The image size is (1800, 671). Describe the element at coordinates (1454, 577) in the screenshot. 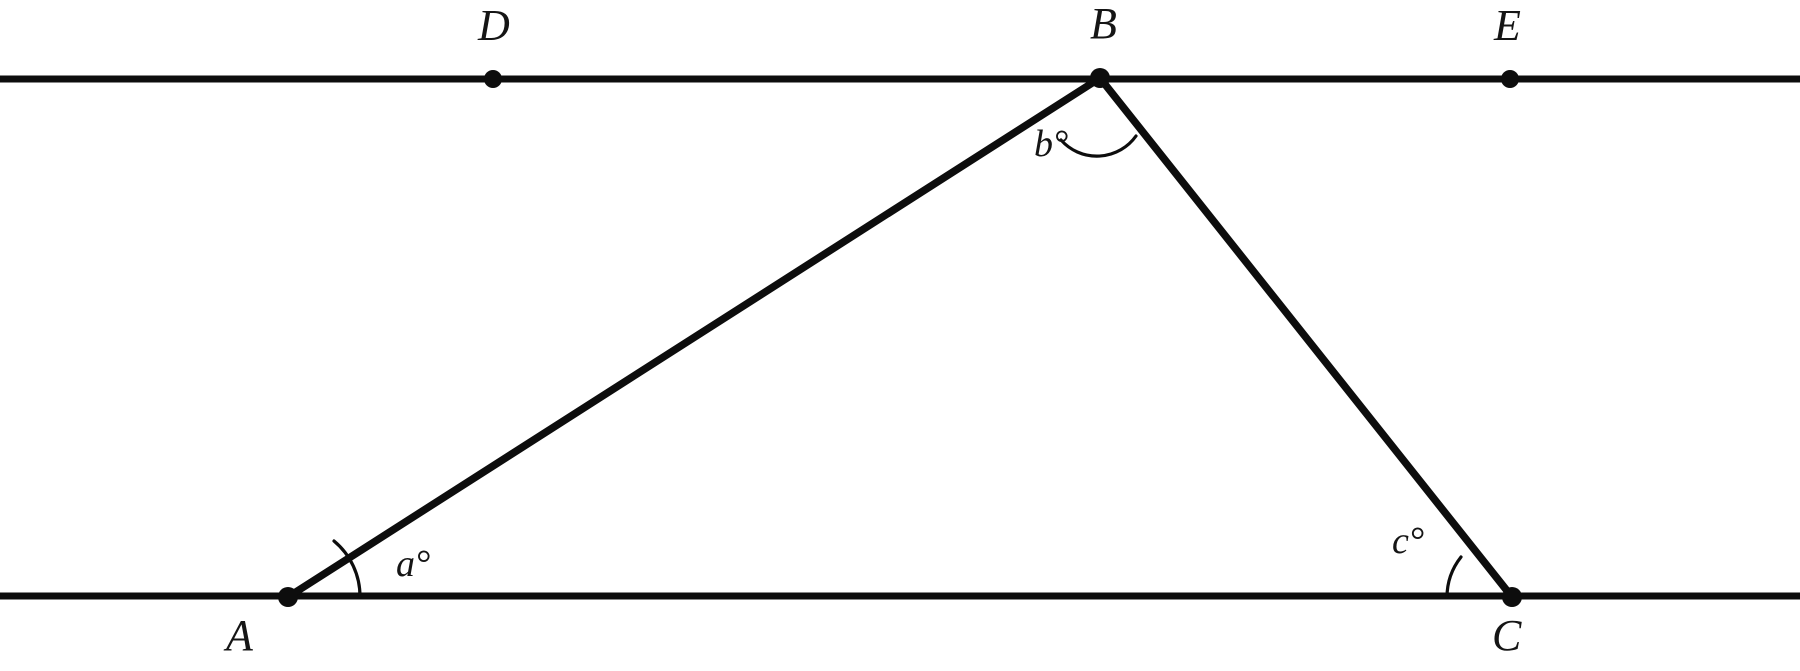

I see `angle-arc-c` at that location.